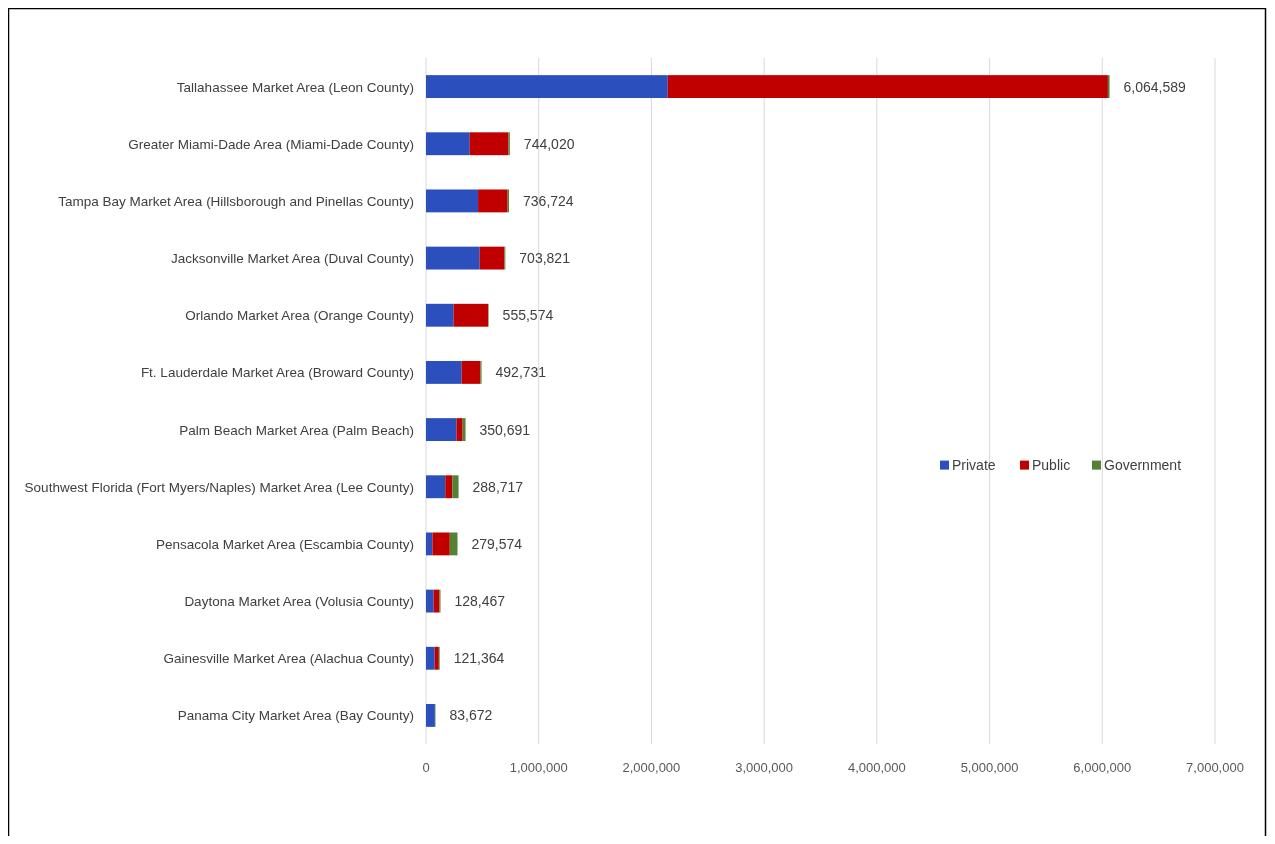 This screenshot has width=1275, height=844. What do you see at coordinates (295, 716) in the screenshot?
I see `y-tick-label: Panama City Market Area (Bay County)` at bounding box center [295, 716].